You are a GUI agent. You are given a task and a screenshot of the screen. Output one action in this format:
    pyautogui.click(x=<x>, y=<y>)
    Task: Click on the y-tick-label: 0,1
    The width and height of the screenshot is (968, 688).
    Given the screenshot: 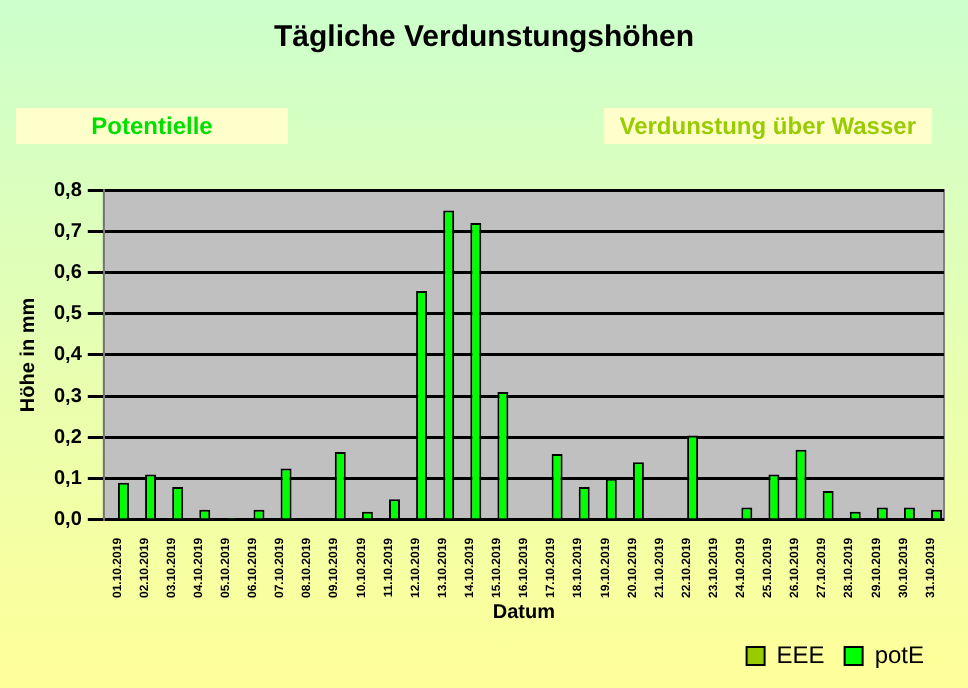 What is the action you would take?
    pyautogui.click(x=68, y=479)
    